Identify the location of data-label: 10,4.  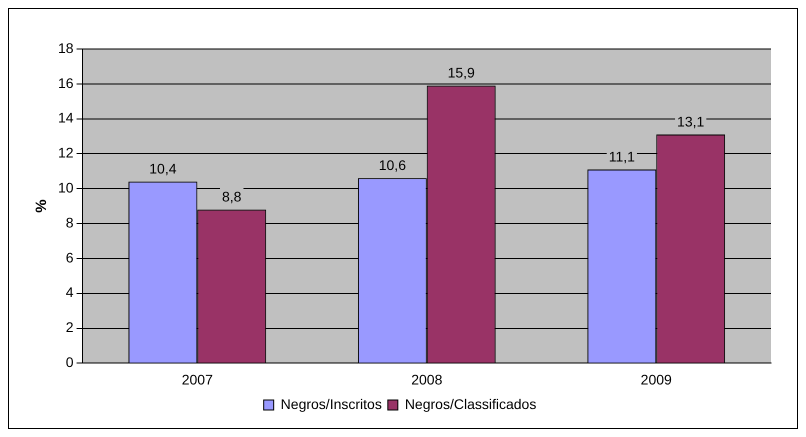
(163, 168).